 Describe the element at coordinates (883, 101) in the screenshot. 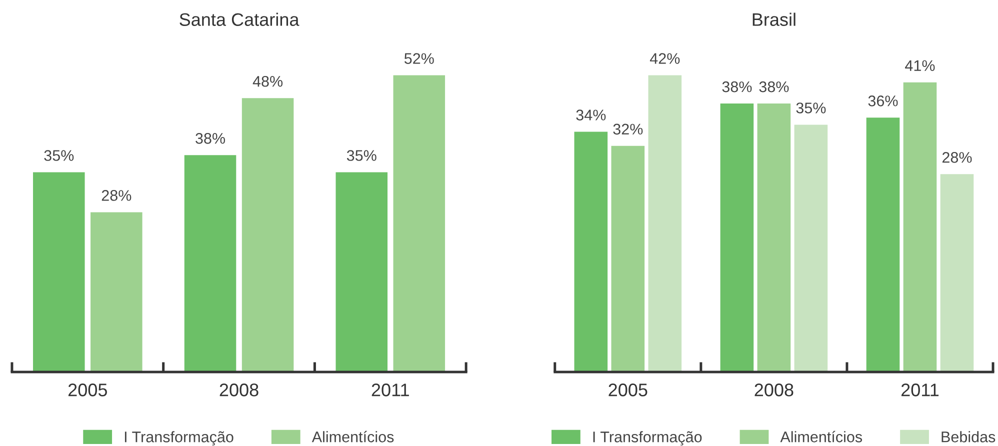

I see `data-label: 36%` at that location.